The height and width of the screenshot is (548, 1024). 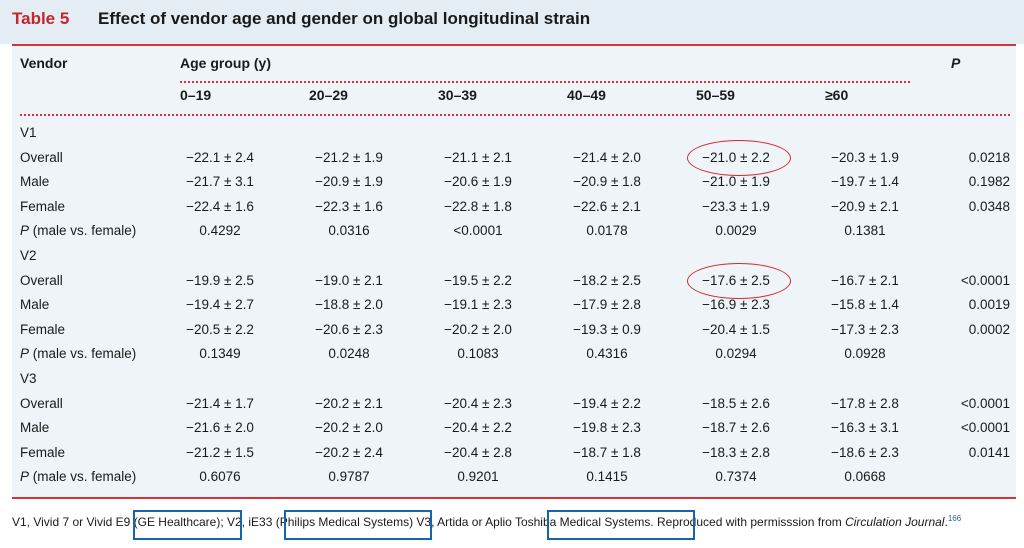 I want to click on table-cell: −21.2 ± 1.9, so click(x=349, y=157).